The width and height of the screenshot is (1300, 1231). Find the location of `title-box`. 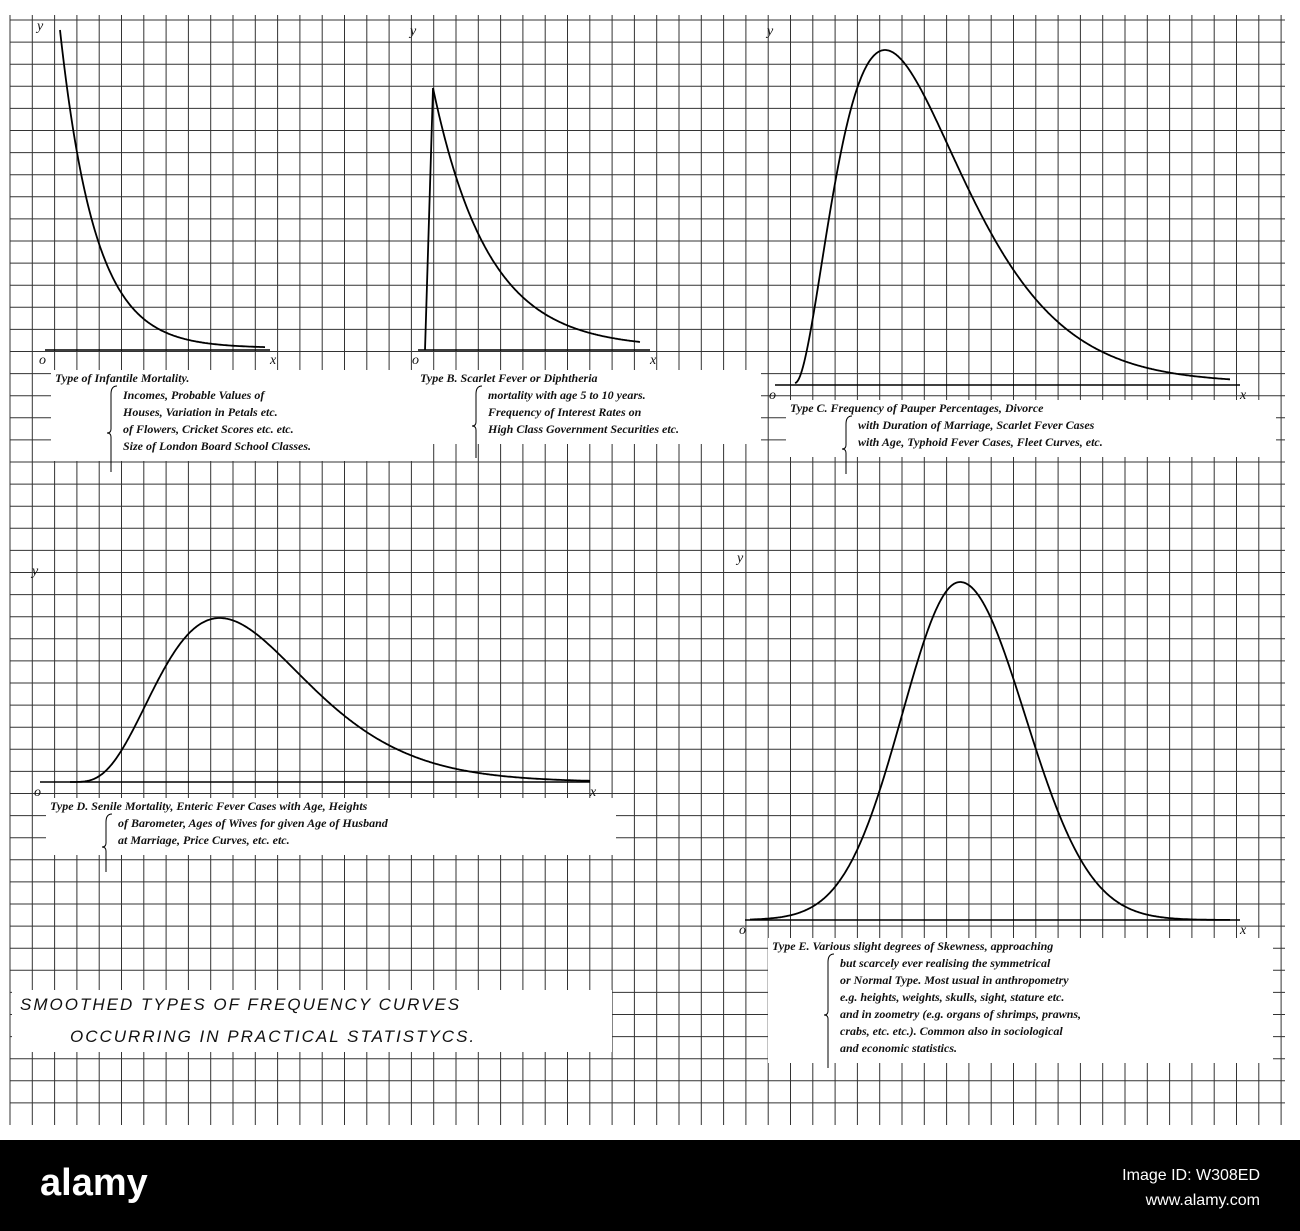

title-box is located at coordinates (312, 1021).